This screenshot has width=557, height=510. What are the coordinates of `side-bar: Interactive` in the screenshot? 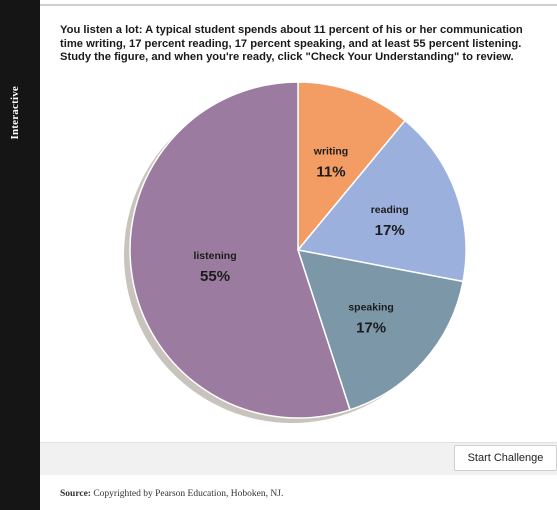 It's located at (20, 255).